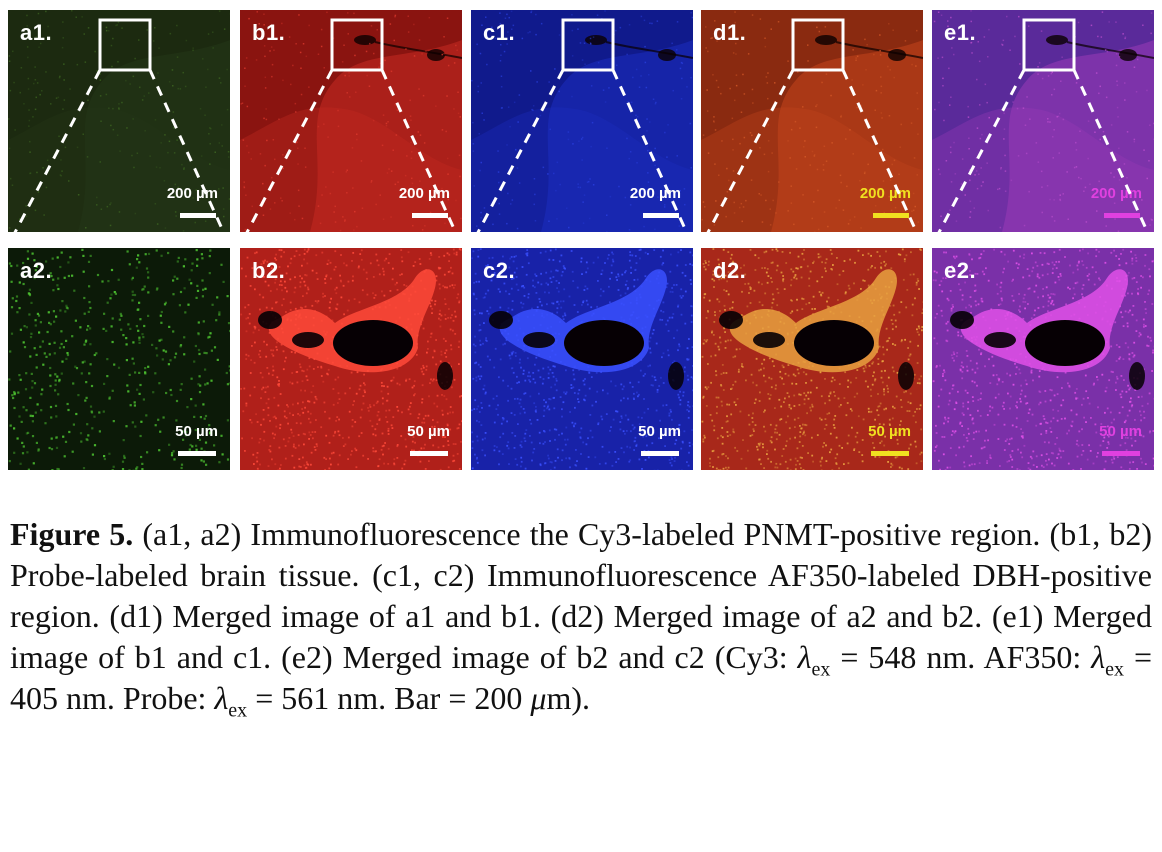  I want to click on panel-label-e1: e1., so click(960, 32).